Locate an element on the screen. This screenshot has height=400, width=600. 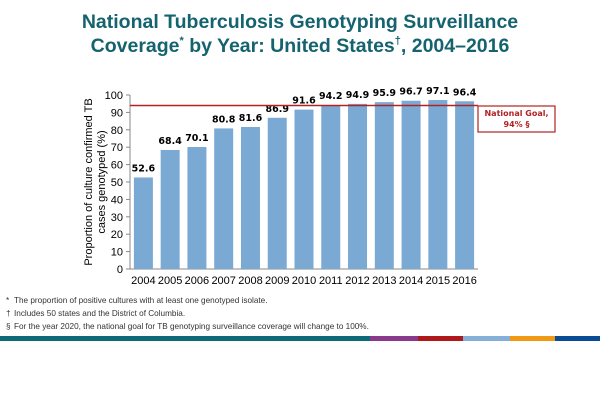
data-label: 81.6 is located at coordinates (251, 118).